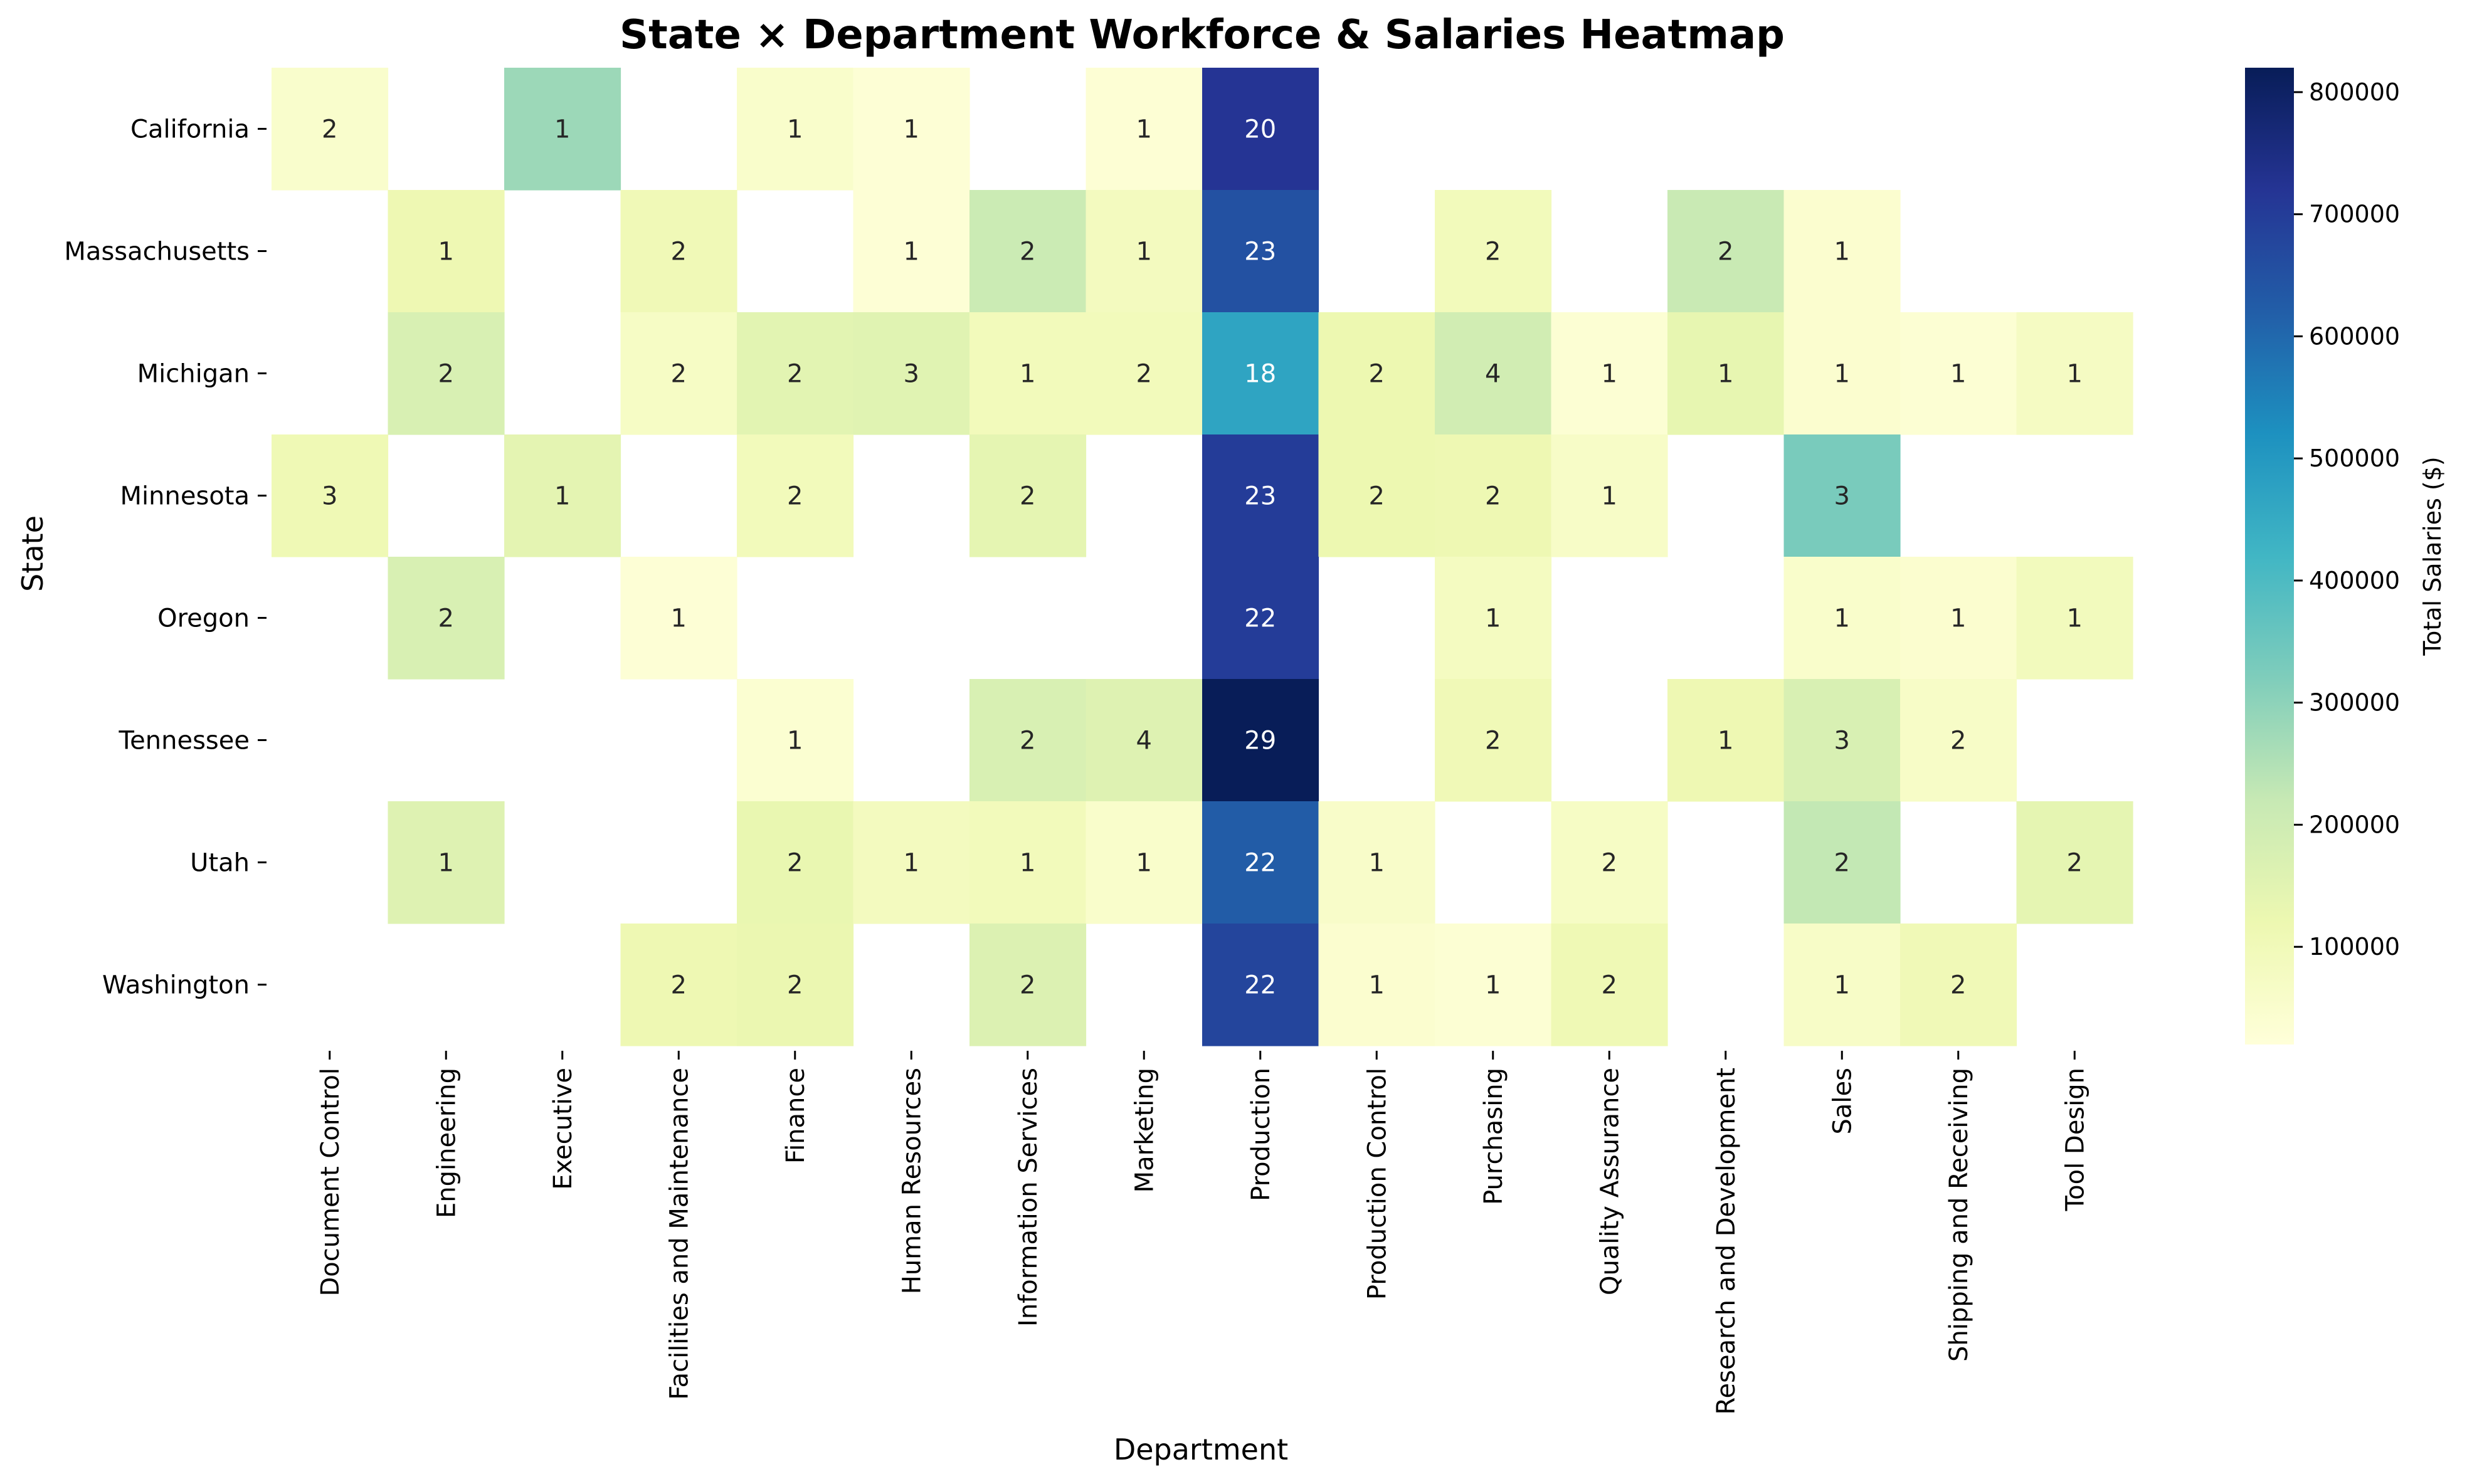 The width and height of the screenshot is (2467, 1484). Describe the element at coordinates (1201, 1449) in the screenshot. I see `x-axis-label: Department` at that location.